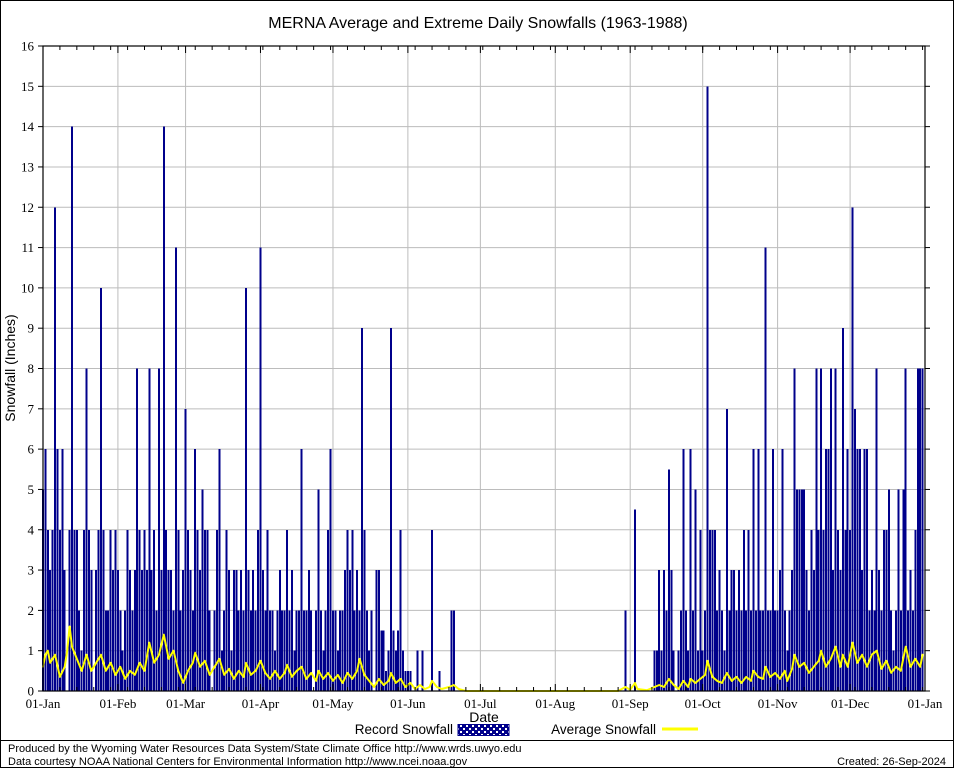 This screenshot has width=954, height=768. Describe the element at coordinates (703, 703) in the screenshot. I see `x-tick-label: 01-Oct` at that location.